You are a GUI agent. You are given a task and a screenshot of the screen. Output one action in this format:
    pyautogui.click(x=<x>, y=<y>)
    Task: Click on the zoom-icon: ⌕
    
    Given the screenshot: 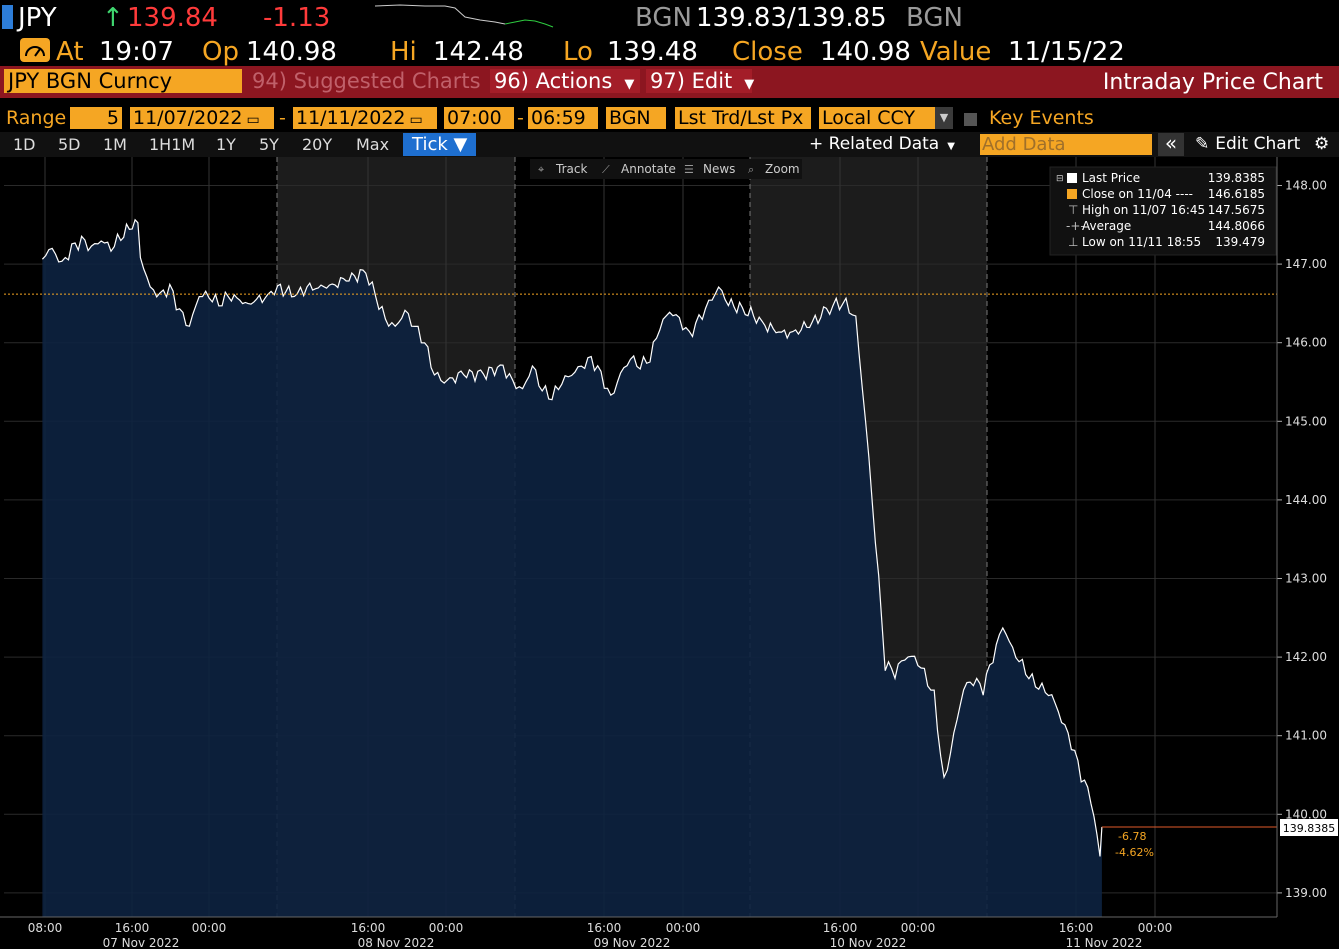 What is the action you would take?
    pyautogui.click(x=751, y=169)
    